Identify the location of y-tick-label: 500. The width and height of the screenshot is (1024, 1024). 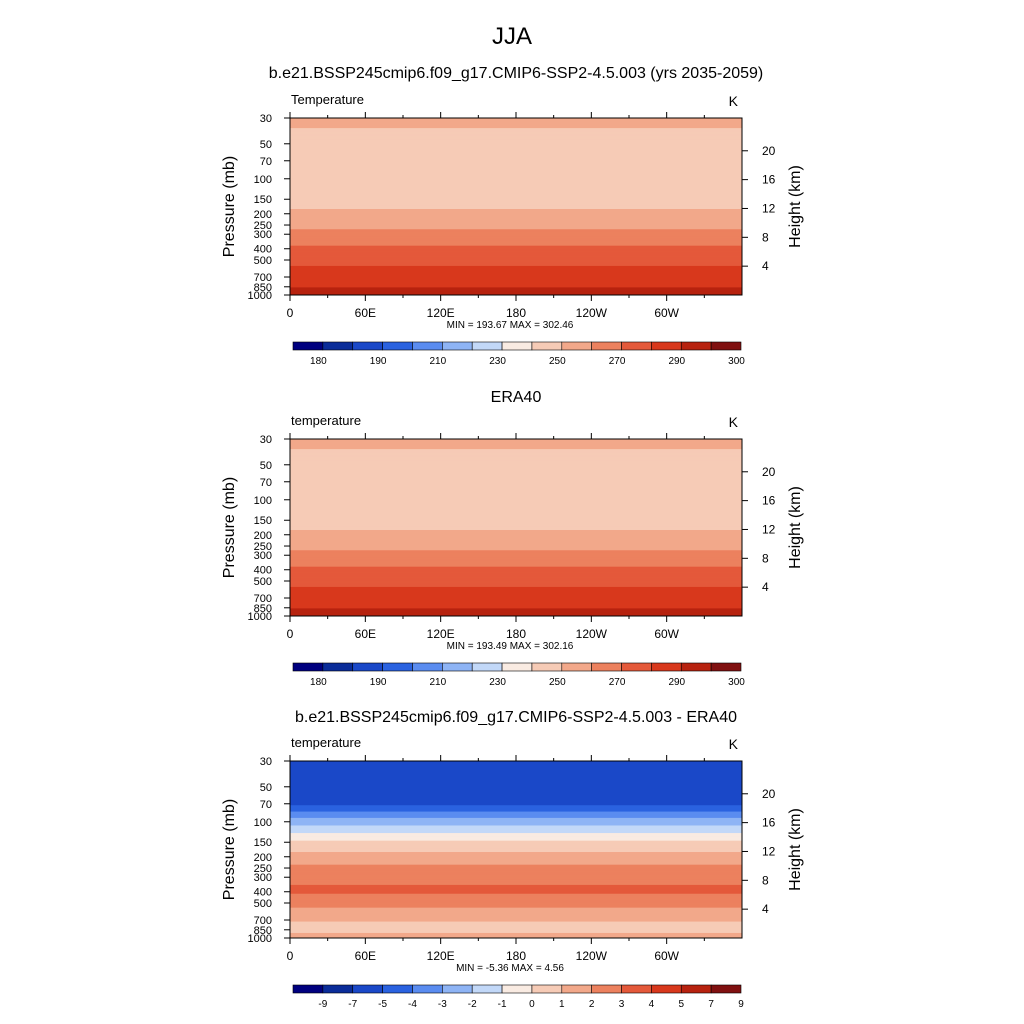
(263, 904).